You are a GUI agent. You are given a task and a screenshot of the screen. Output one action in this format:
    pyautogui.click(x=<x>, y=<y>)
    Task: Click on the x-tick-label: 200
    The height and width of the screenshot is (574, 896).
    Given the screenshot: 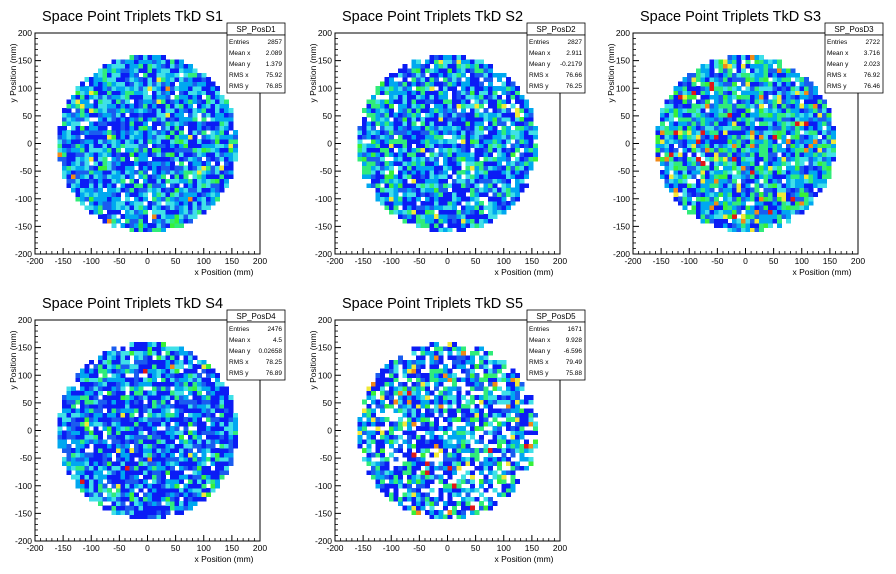 What is the action you would take?
    pyautogui.click(x=858, y=261)
    